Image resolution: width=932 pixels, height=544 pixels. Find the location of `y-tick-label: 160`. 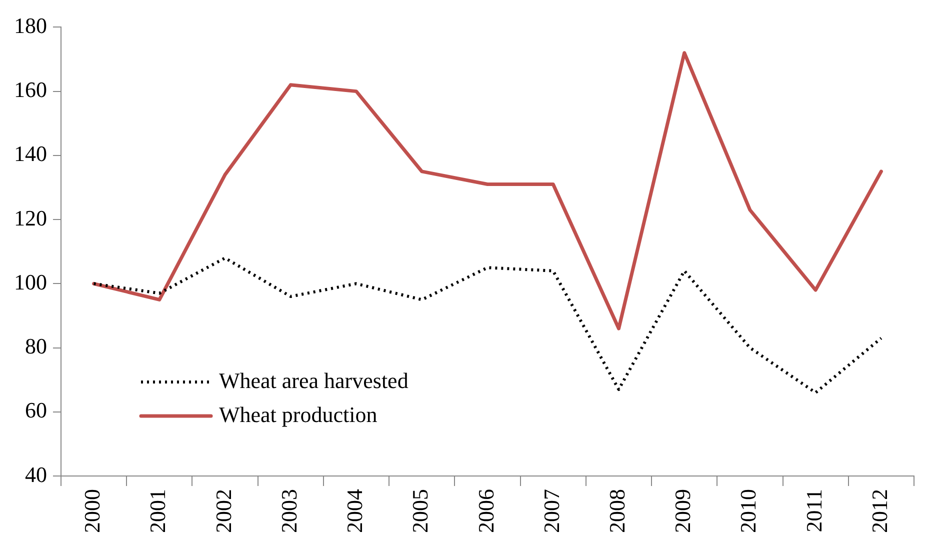

y-tick-label: 160 is located at coordinates (30, 89).